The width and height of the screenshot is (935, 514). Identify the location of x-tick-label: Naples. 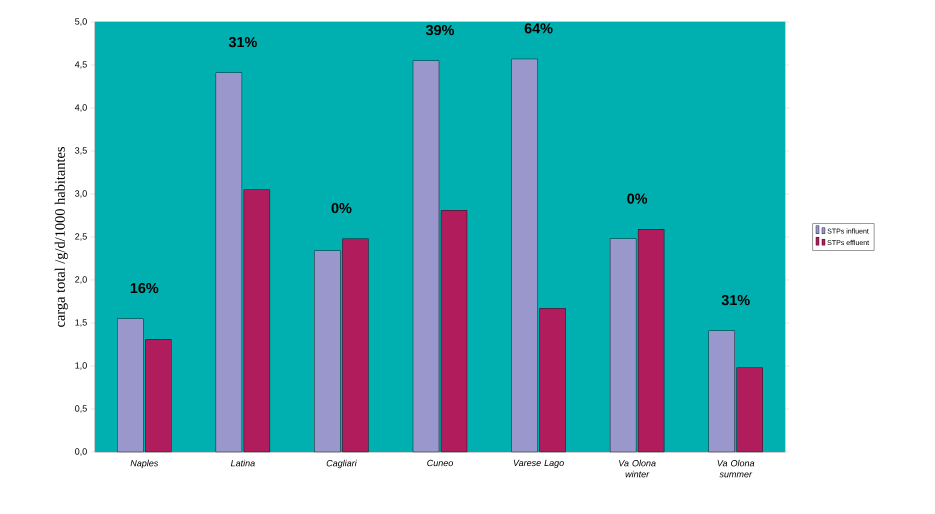
(144, 464).